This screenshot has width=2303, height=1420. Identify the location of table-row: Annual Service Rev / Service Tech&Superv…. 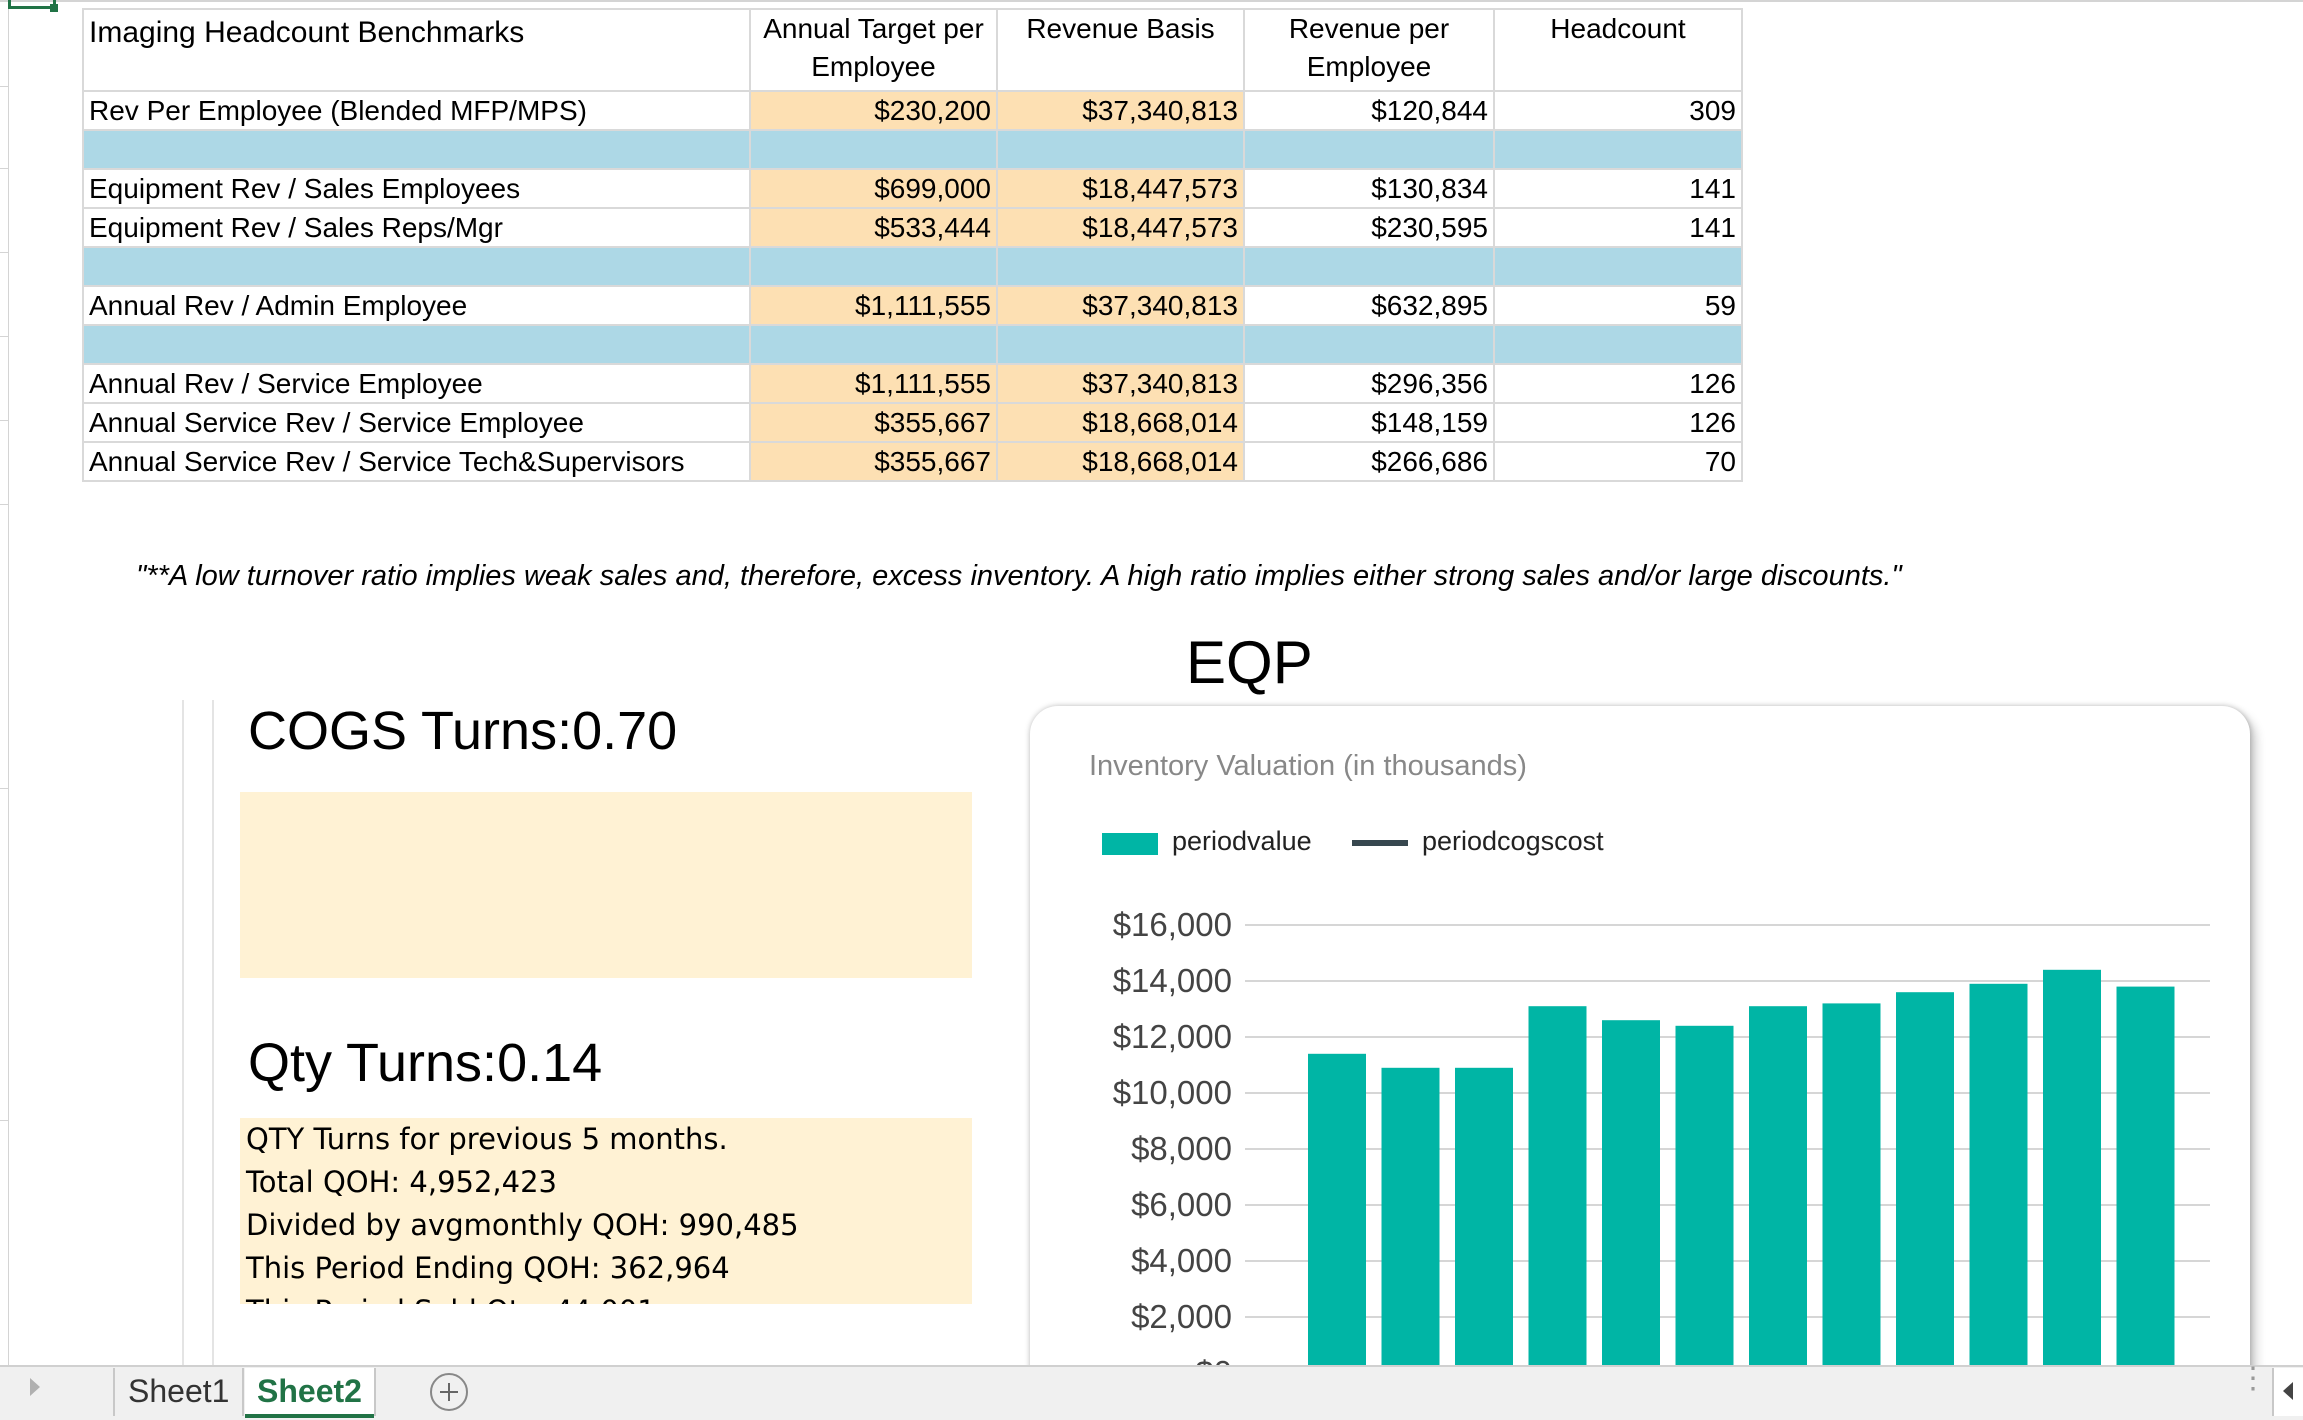
(912, 461).